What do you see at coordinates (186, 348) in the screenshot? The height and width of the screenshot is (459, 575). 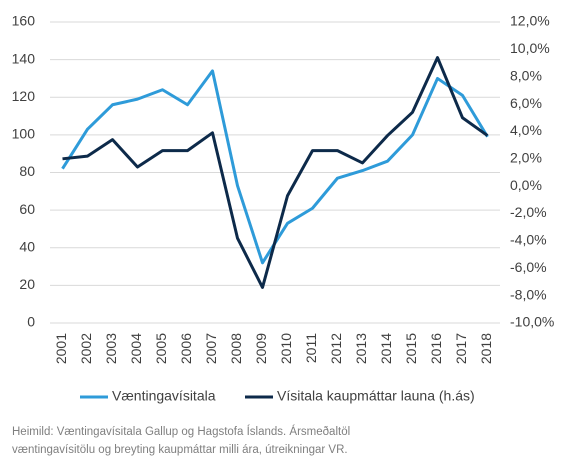 I see `x-tick-label: 2006` at bounding box center [186, 348].